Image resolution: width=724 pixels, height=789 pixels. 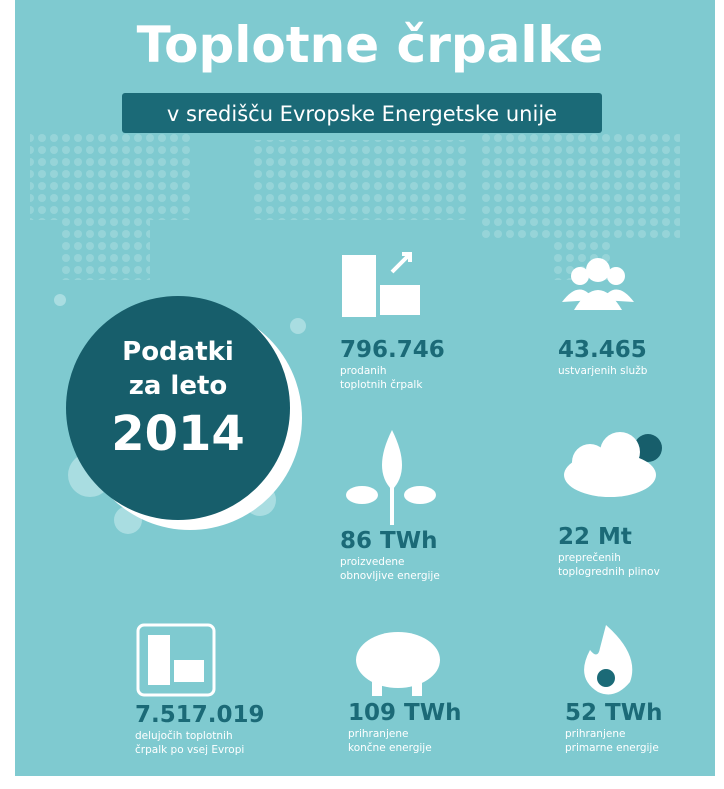 What do you see at coordinates (398, 664) in the screenshot?
I see `icon-piggy` at bounding box center [398, 664].